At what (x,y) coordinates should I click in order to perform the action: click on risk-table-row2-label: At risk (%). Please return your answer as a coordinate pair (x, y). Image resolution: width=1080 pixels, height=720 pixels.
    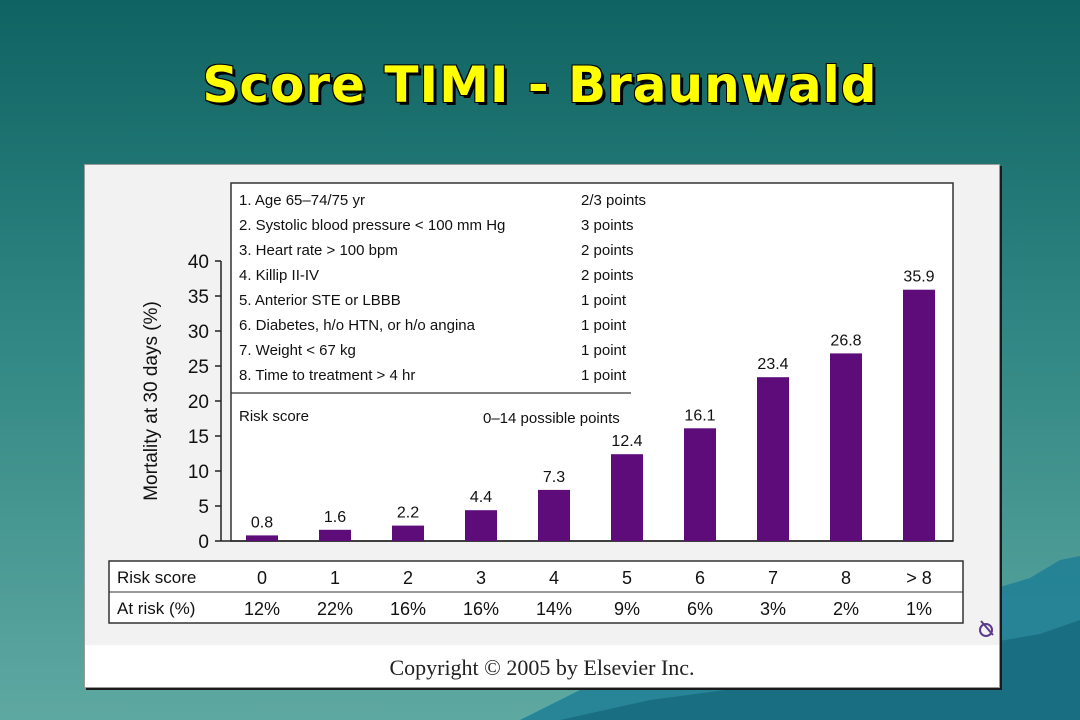
    Looking at the image, I should click on (156, 608).